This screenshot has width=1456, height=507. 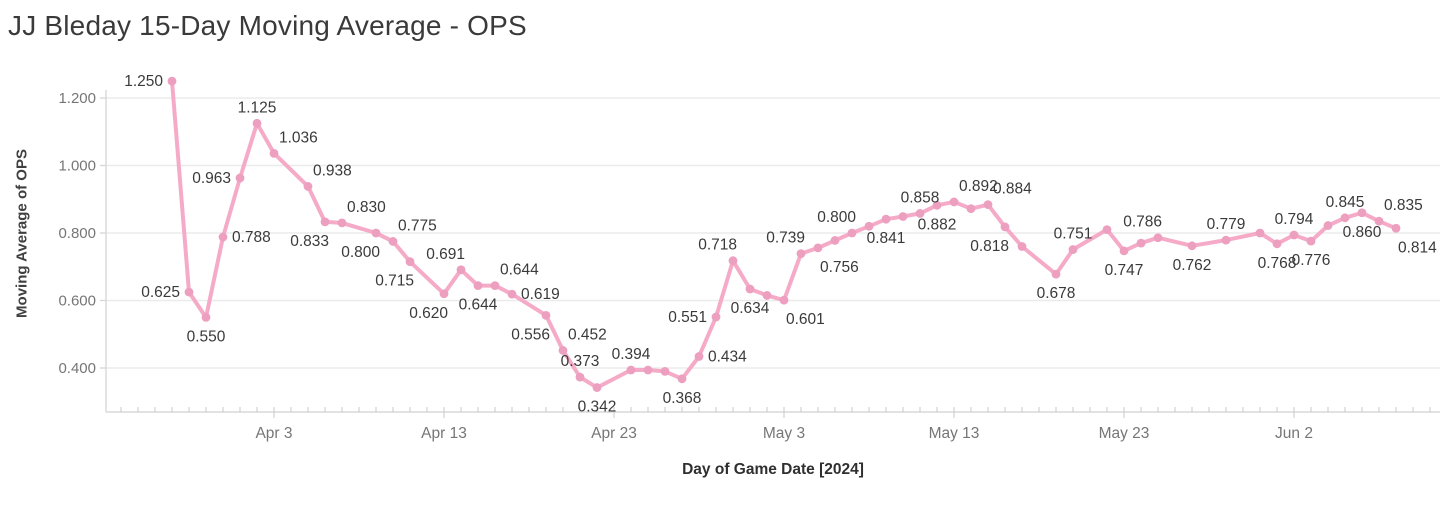 I want to click on x-tick-label: Apr 13, so click(x=444, y=433).